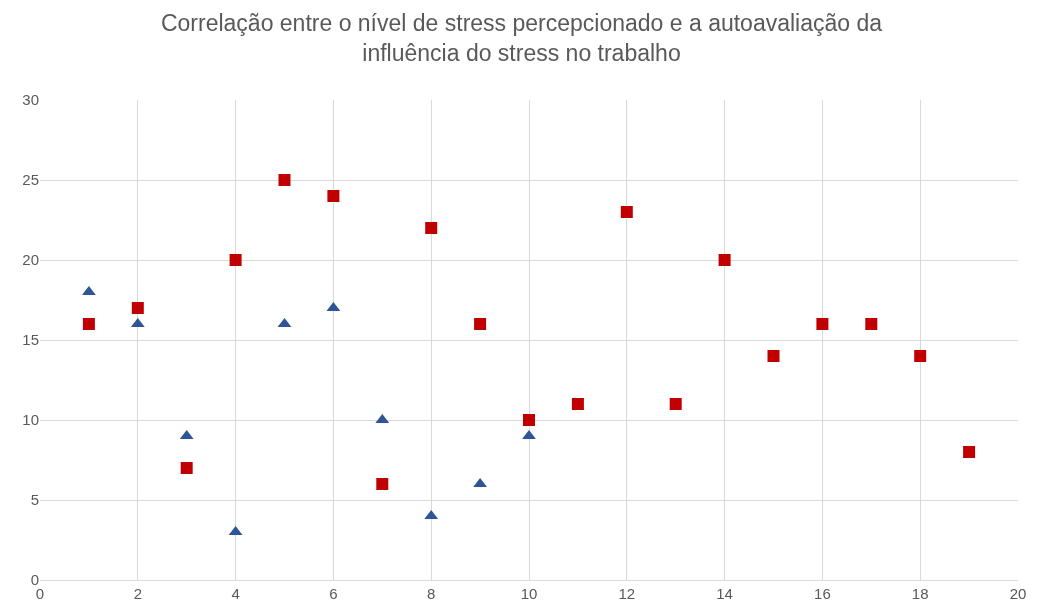 This screenshot has height=614, width=1043. What do you see at coordinates (34, 500) in the screenshot?
I see `y-tick-label: 5` at bounding box center [34, 500].